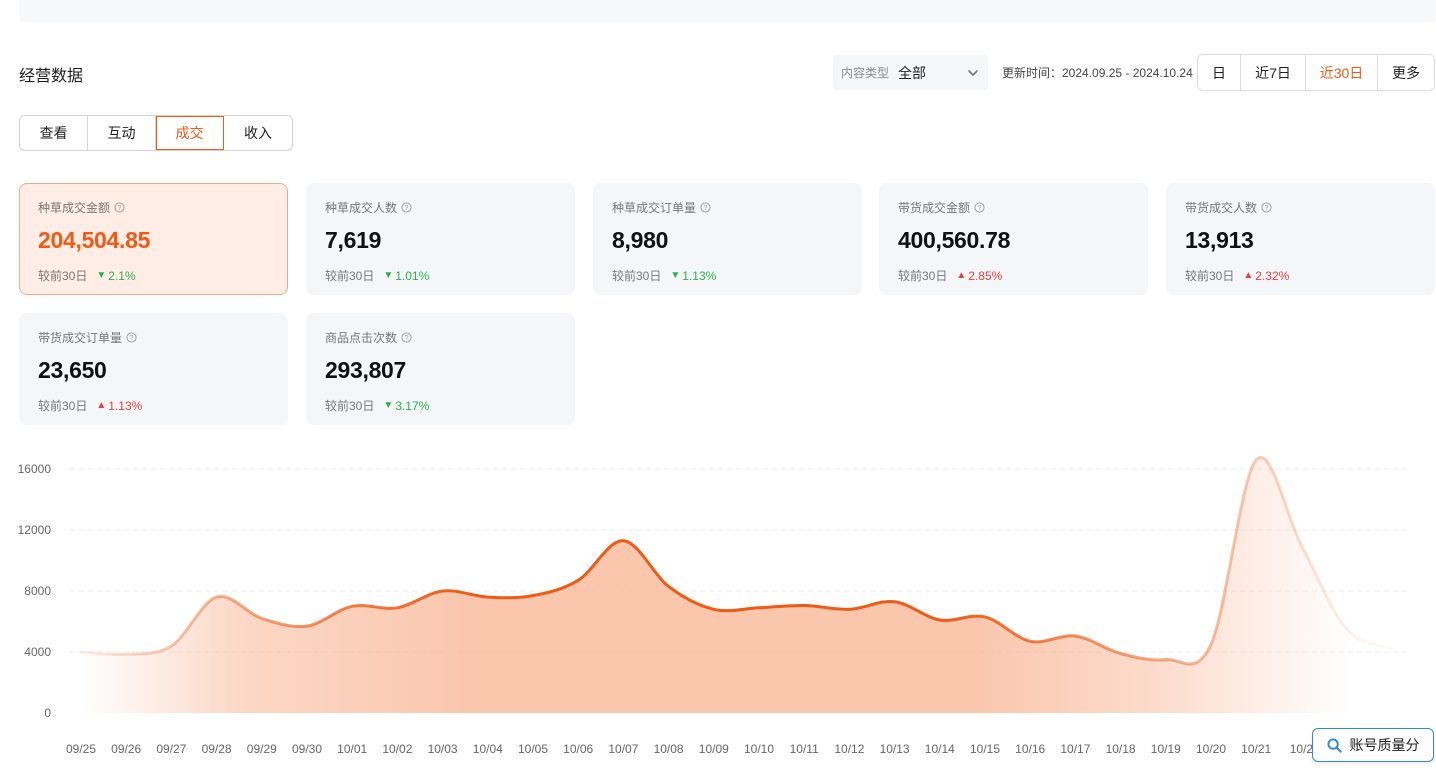  I want to click on tab-interaction: 互动, so click(122, 133).